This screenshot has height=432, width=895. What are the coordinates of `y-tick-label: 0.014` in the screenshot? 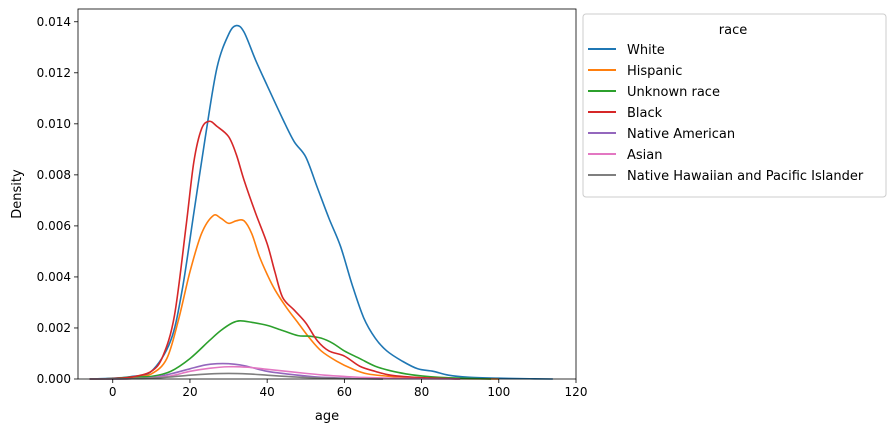 It's located at (54, 22).